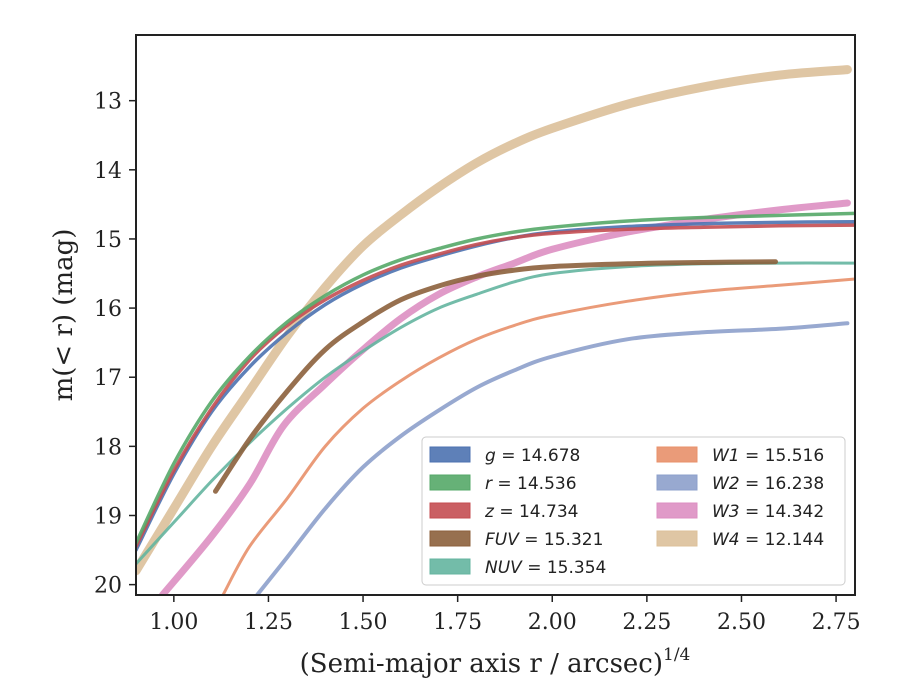 This screenshot has height=700, width=900. Describe the element at coordinates (677, 454) in the screenshot. I see `legend-swatch-w1` at that location.